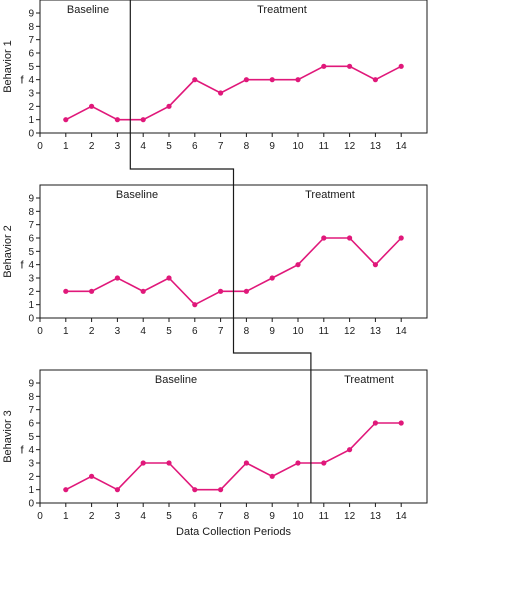  What do you see at coordinates (22, 266) in the screenshot?
I see `y-axis-f-label: f` at bounding box center [22, 266].